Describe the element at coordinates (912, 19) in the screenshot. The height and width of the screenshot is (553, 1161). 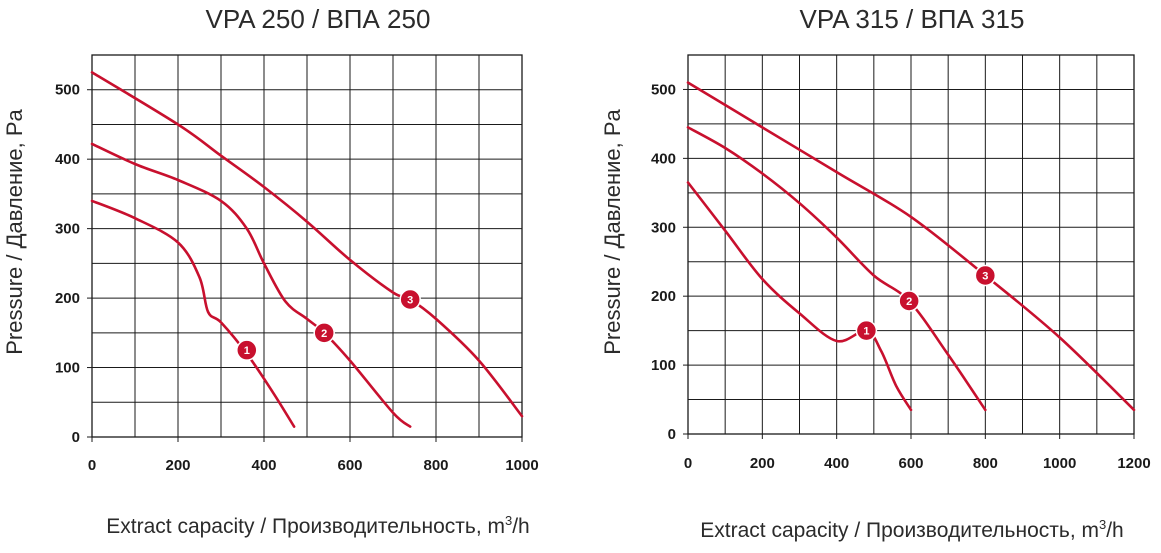
I see `chart-title: VPA 315 / ВПА 315` at that location.